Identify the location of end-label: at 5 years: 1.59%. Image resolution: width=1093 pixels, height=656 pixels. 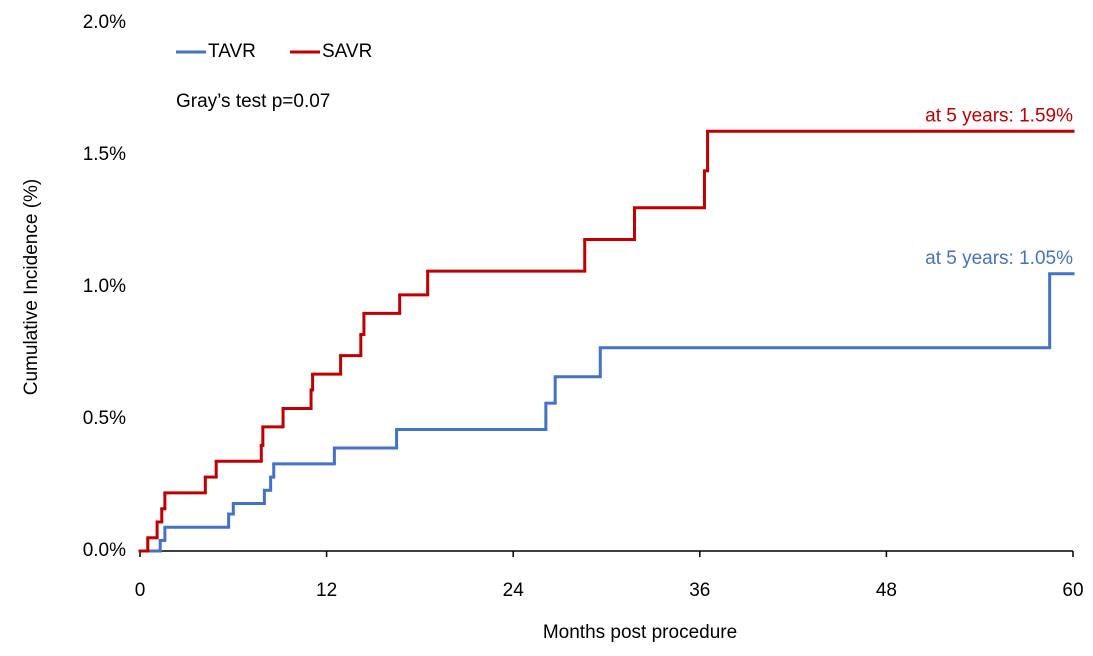
(999, 115).